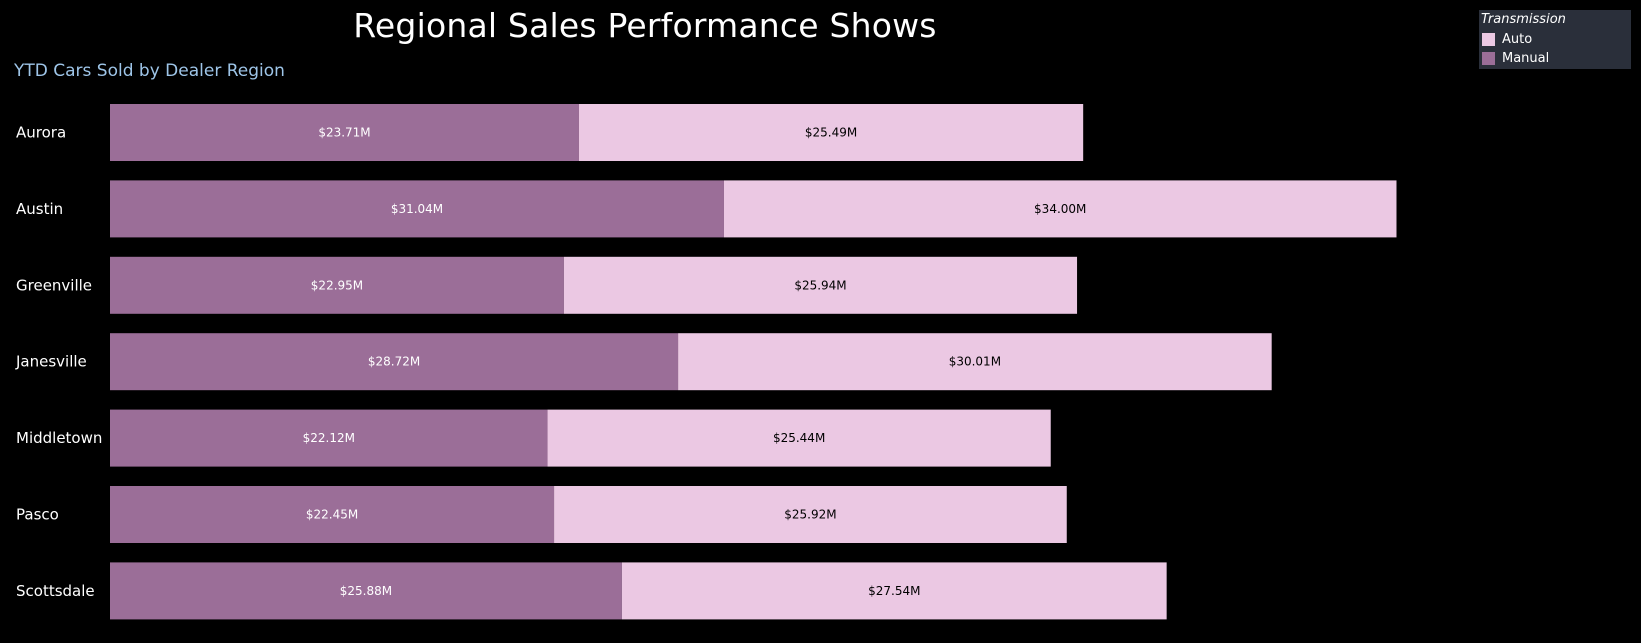 The width and height of the screenshot is (1641, 643). I want to click on value-label-manual-aurora: $23.71M, so click(344, 133).